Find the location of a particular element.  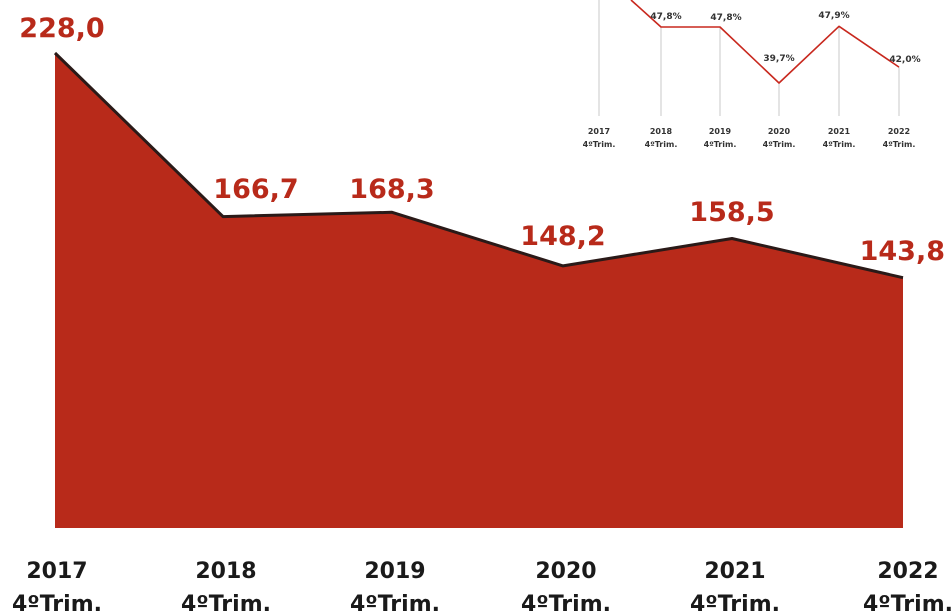

inset-line-series is located at coordinates (765, 42).